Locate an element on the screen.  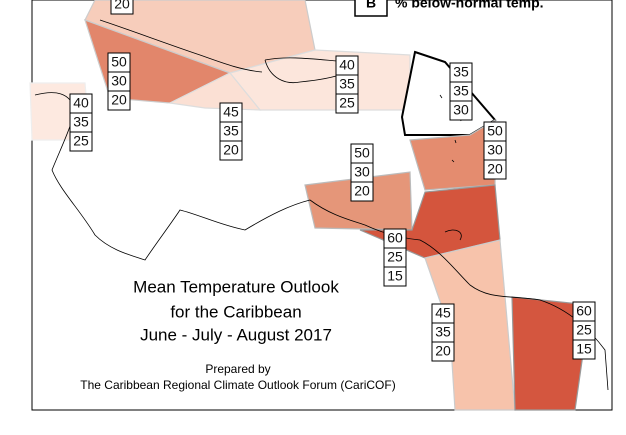
title-line: Mean Temperature Outlook is located at coordinates (236, 286).